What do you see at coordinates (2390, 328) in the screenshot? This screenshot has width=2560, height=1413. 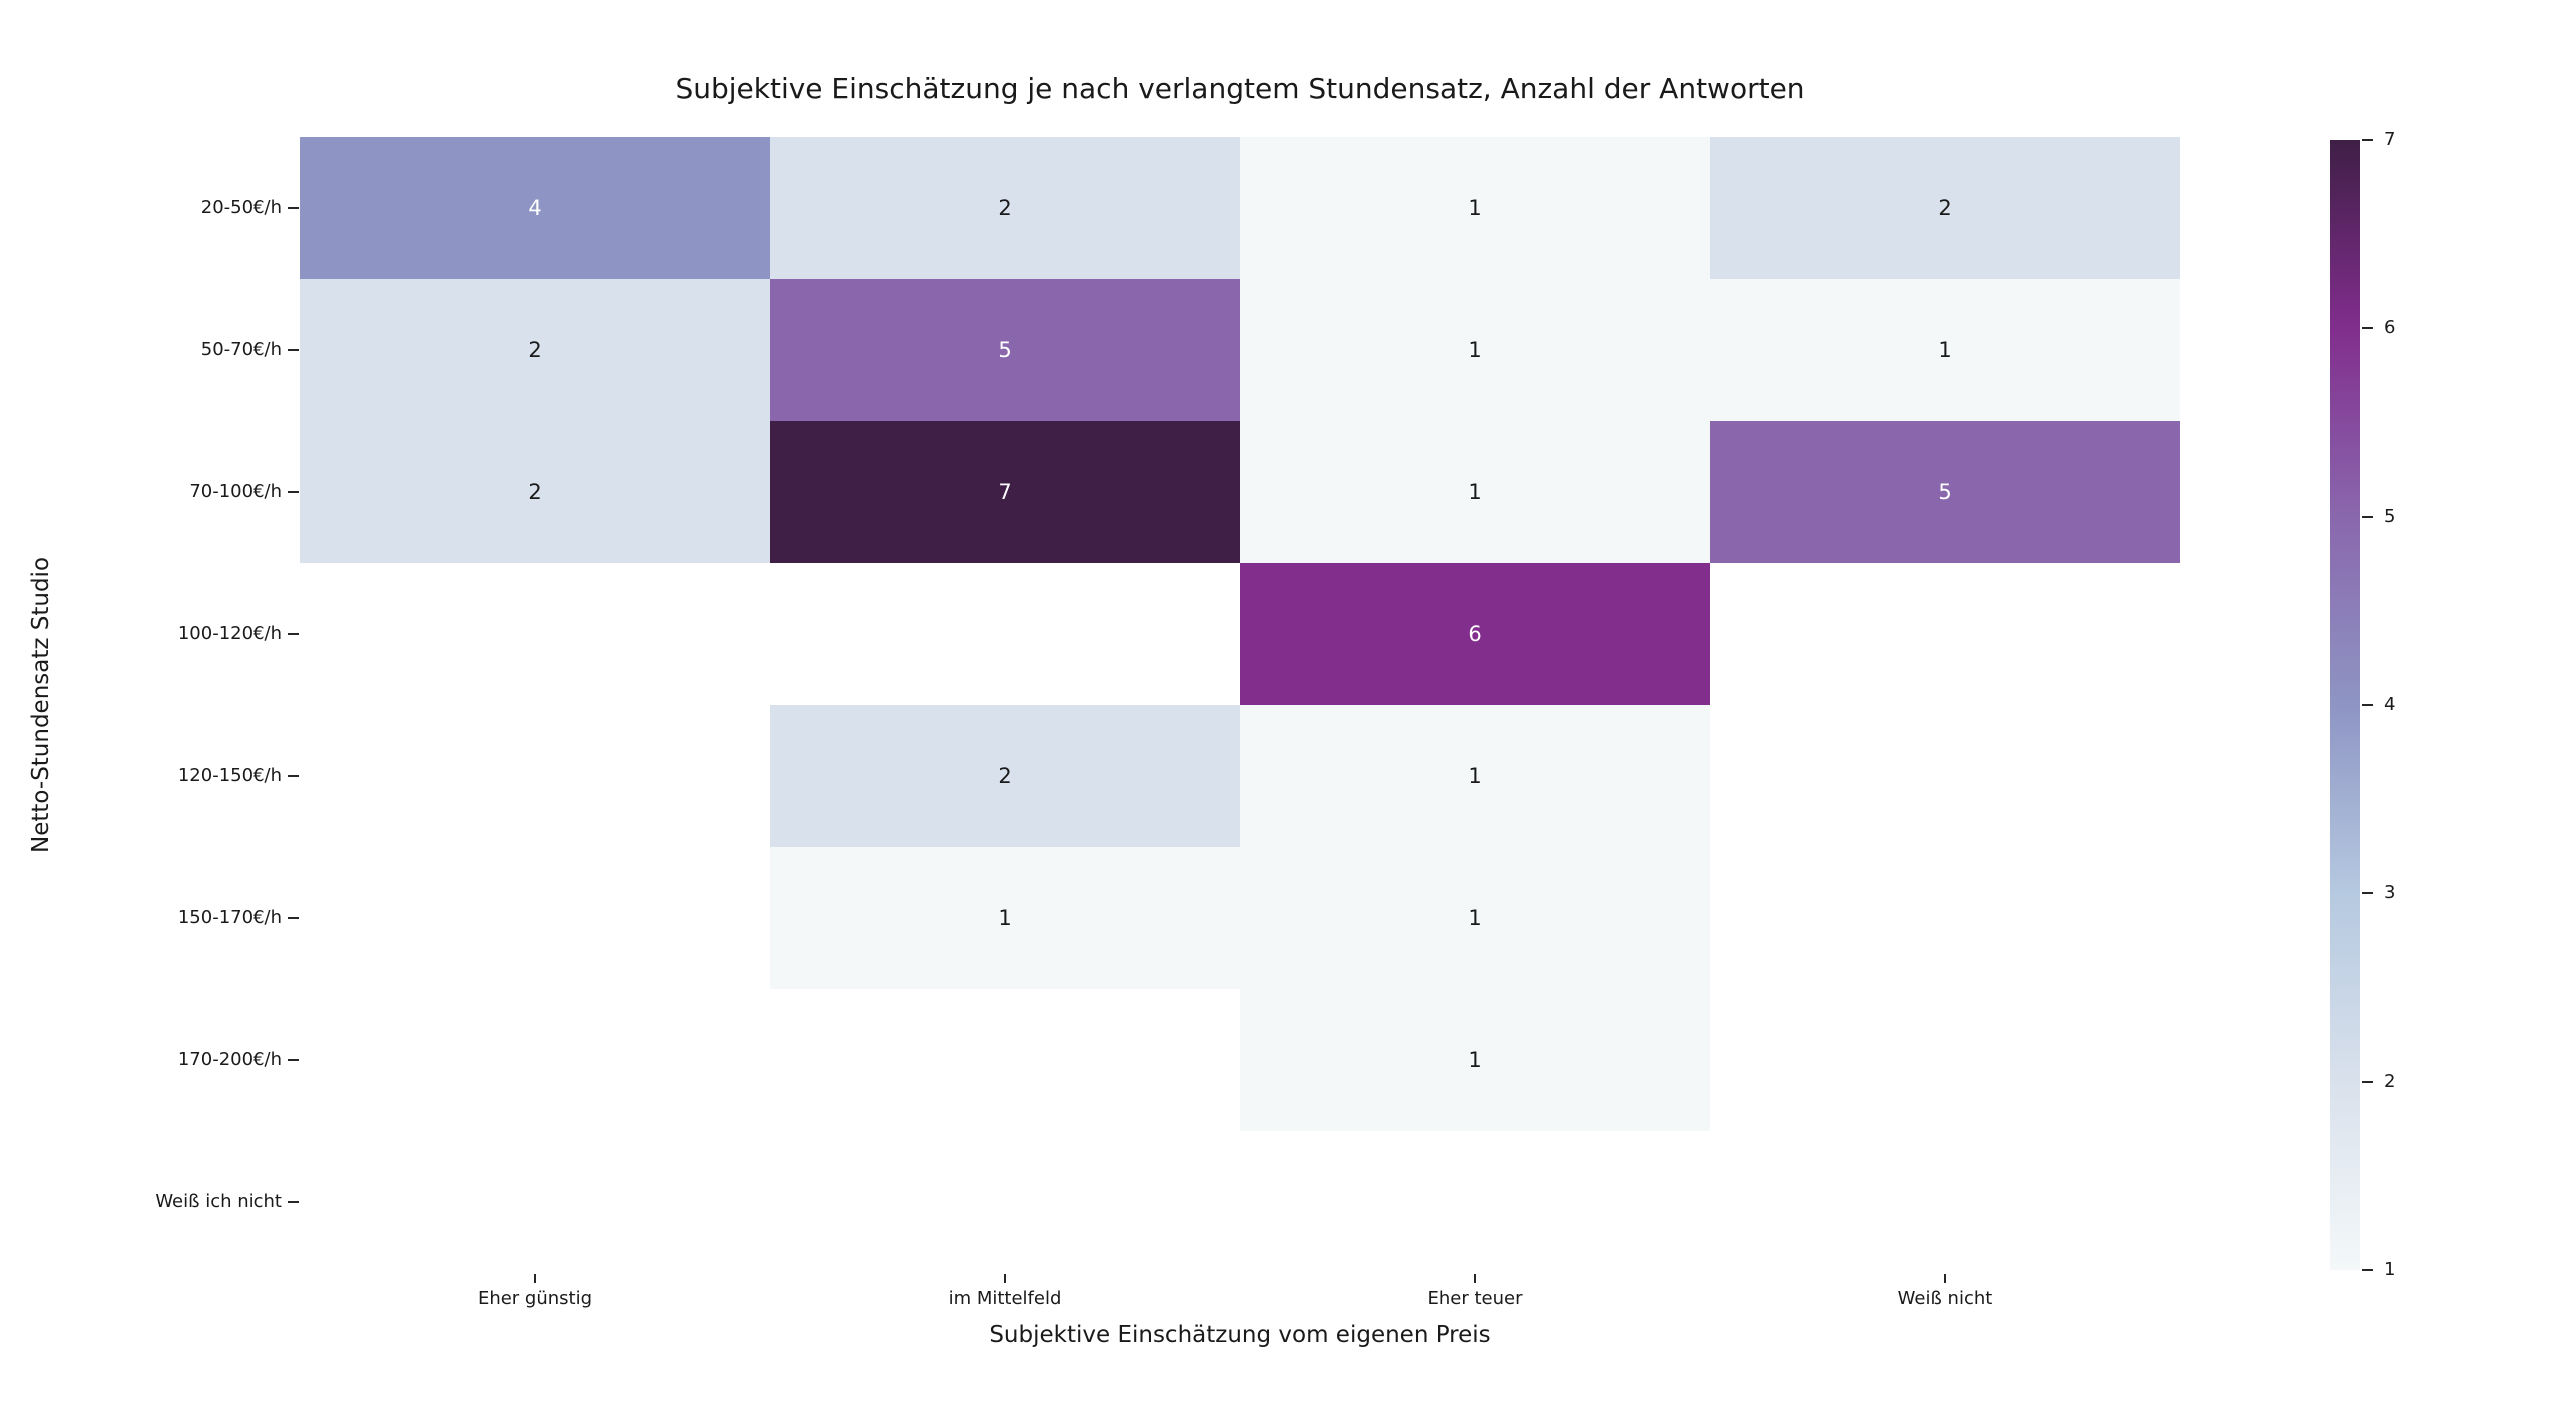 I see `colorbar-tick-label: 6` at bounding box center [2390, 328].